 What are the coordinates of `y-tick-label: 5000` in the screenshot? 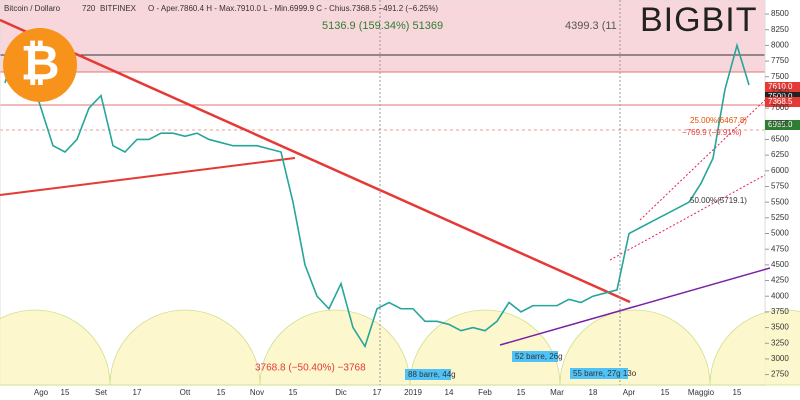 It's located at (780, 233).